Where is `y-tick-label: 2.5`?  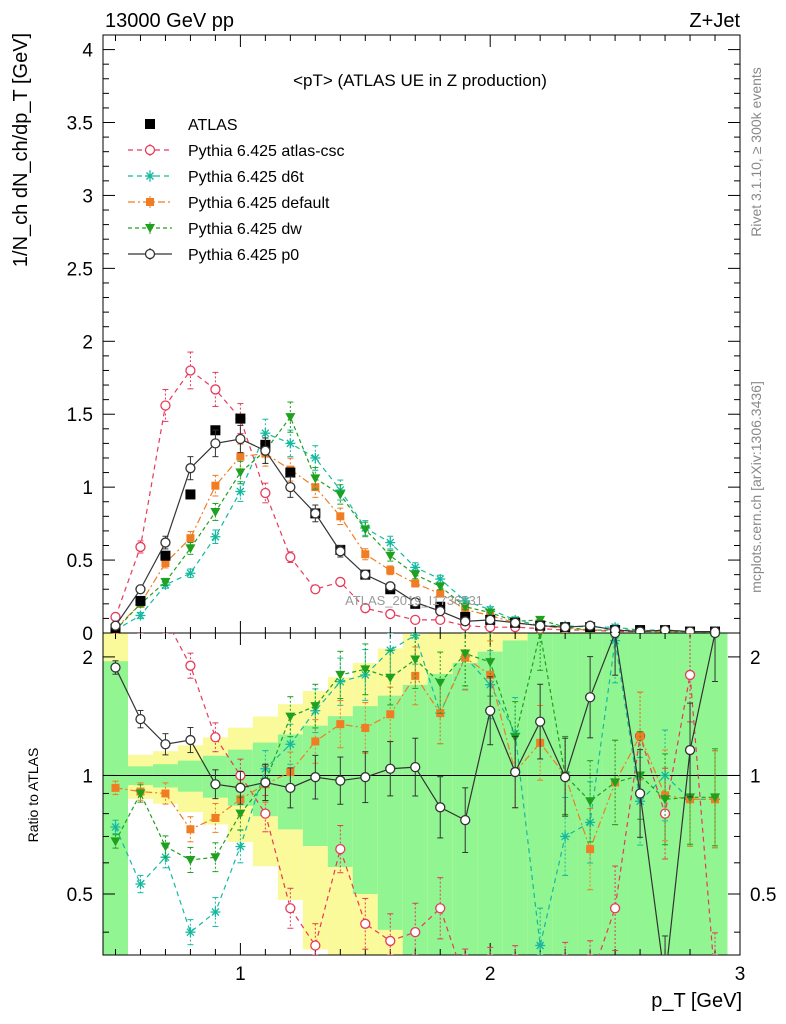 y-tick-label: 2.5 is located at coordinates (80, 269).